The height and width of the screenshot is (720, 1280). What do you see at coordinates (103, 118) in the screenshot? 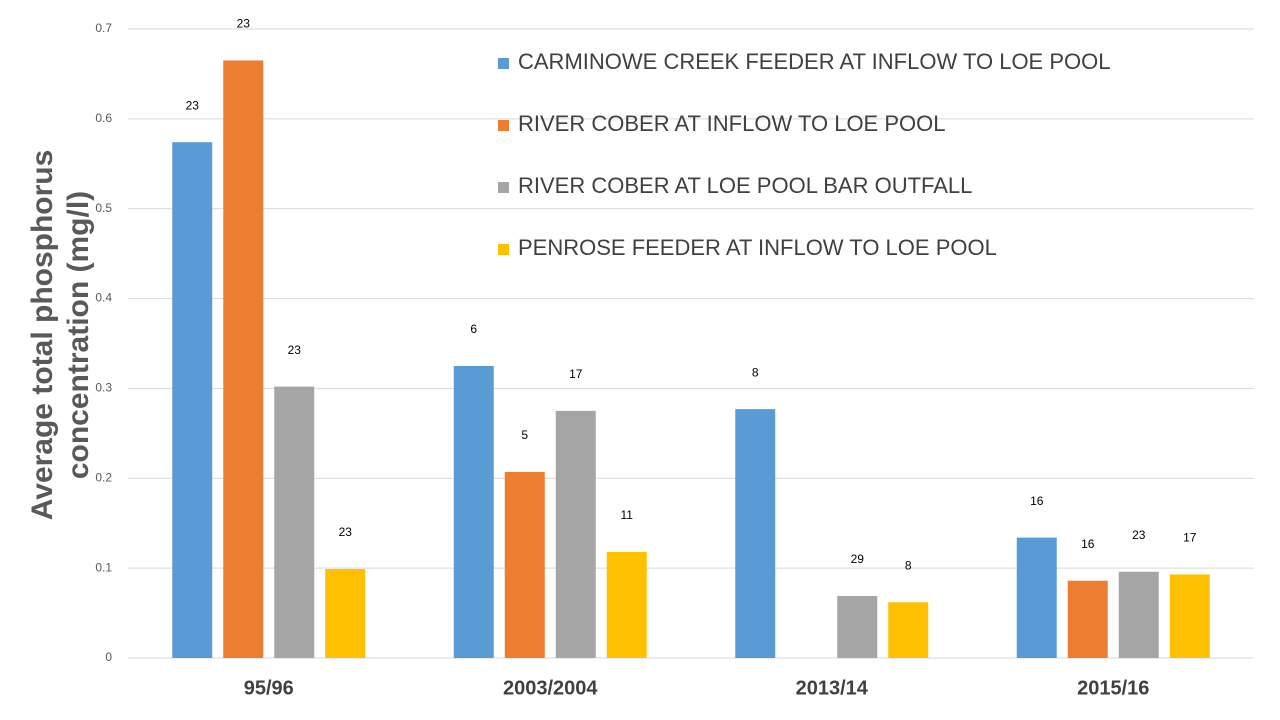
I see `y-tick-label: 0.6` at bounding box center [103, 118].